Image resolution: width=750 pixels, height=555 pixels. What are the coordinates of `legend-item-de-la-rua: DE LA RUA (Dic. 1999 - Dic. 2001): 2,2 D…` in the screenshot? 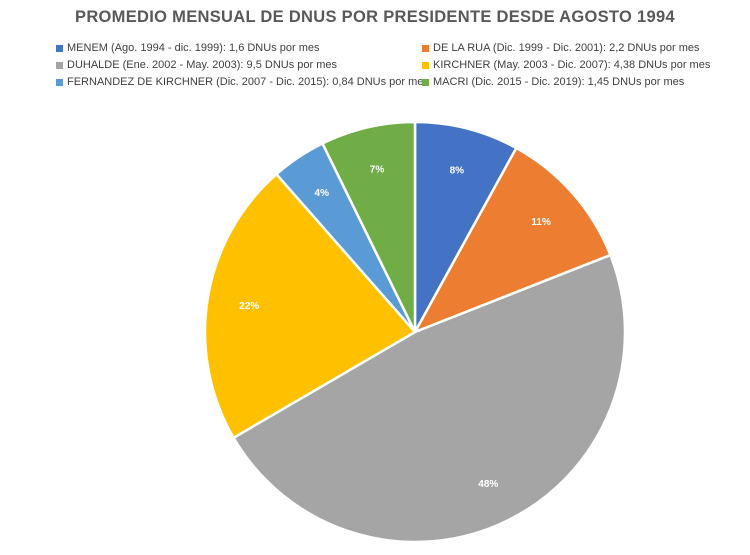 It's located at (577, 48).